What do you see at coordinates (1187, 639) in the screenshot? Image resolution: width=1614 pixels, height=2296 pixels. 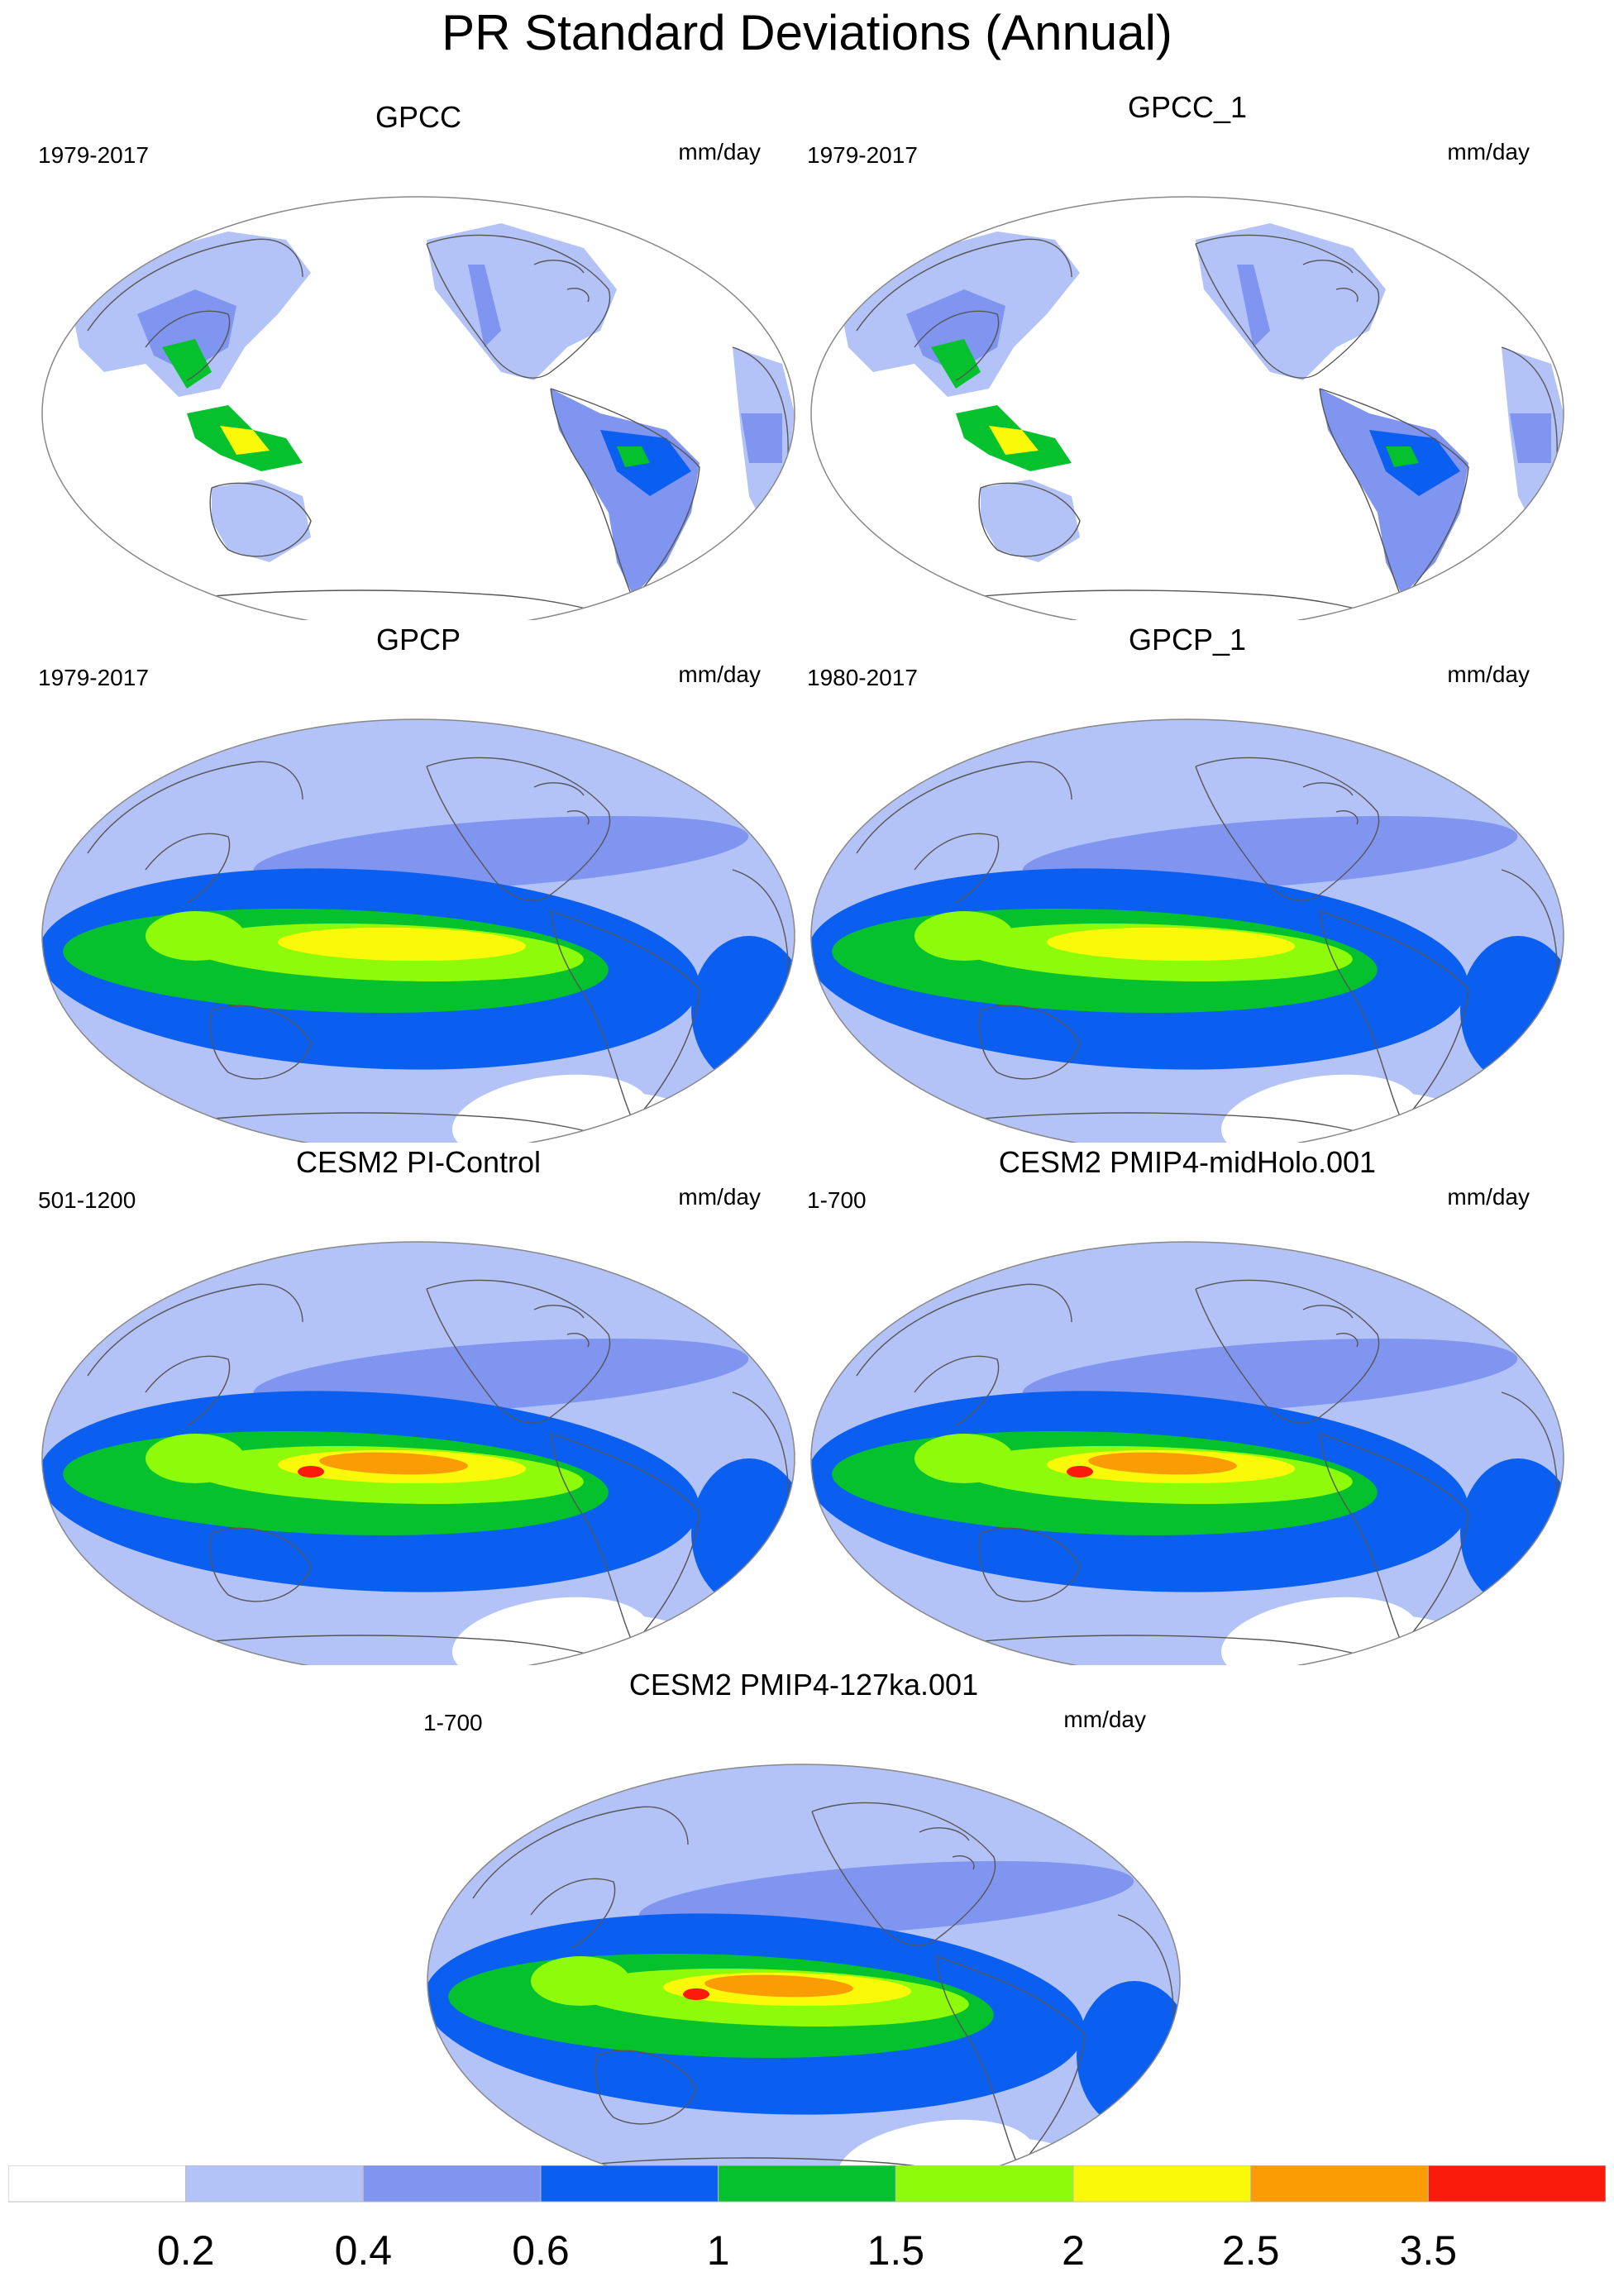 I see `panel-title: GPCP_1` at bounding box center [1187, 639].